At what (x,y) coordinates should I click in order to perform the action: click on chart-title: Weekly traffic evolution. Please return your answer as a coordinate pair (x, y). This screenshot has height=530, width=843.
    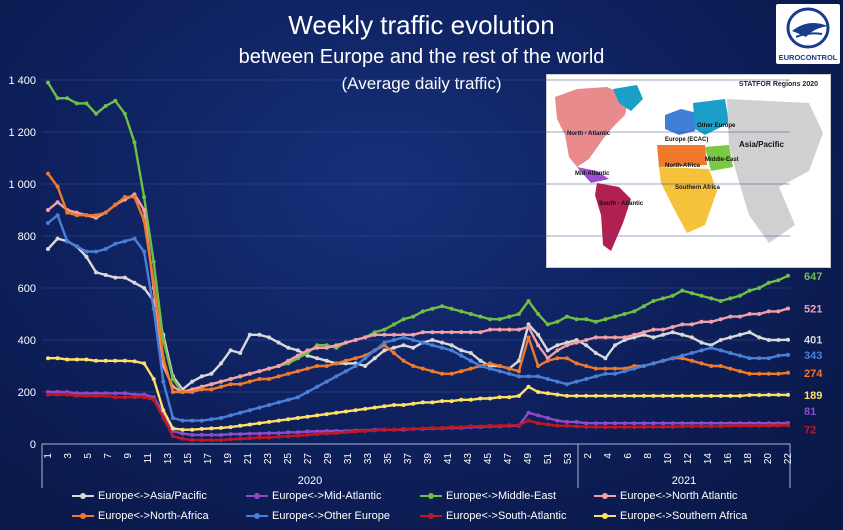
    Looking at the image, I should click on (421, 25).